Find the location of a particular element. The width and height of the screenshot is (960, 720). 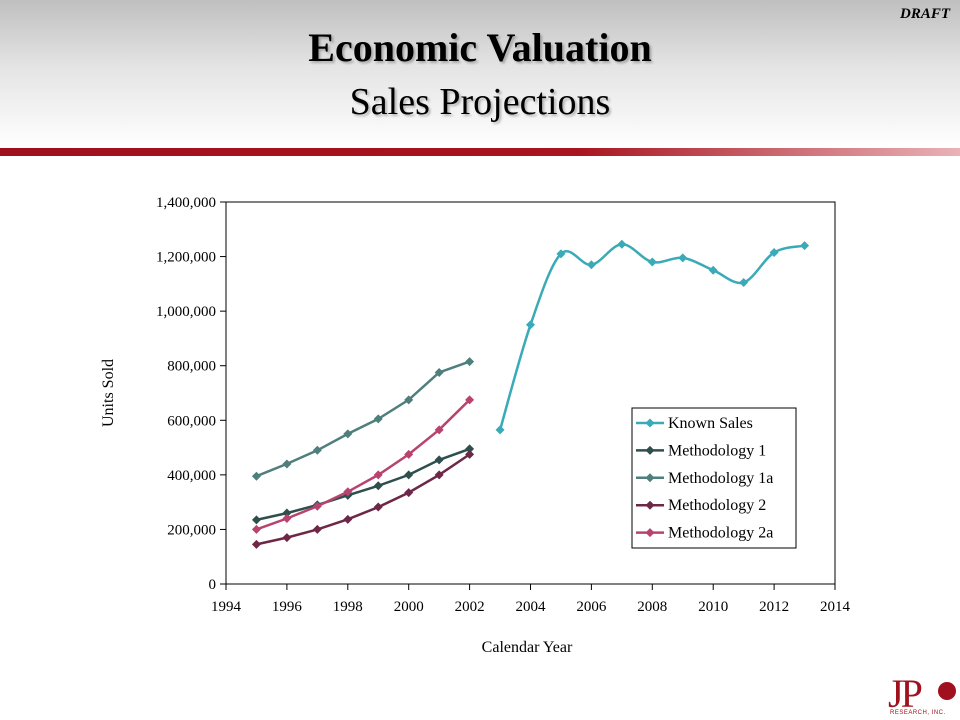

x-tick-label: 2002 is located at coordinates (470, 607).